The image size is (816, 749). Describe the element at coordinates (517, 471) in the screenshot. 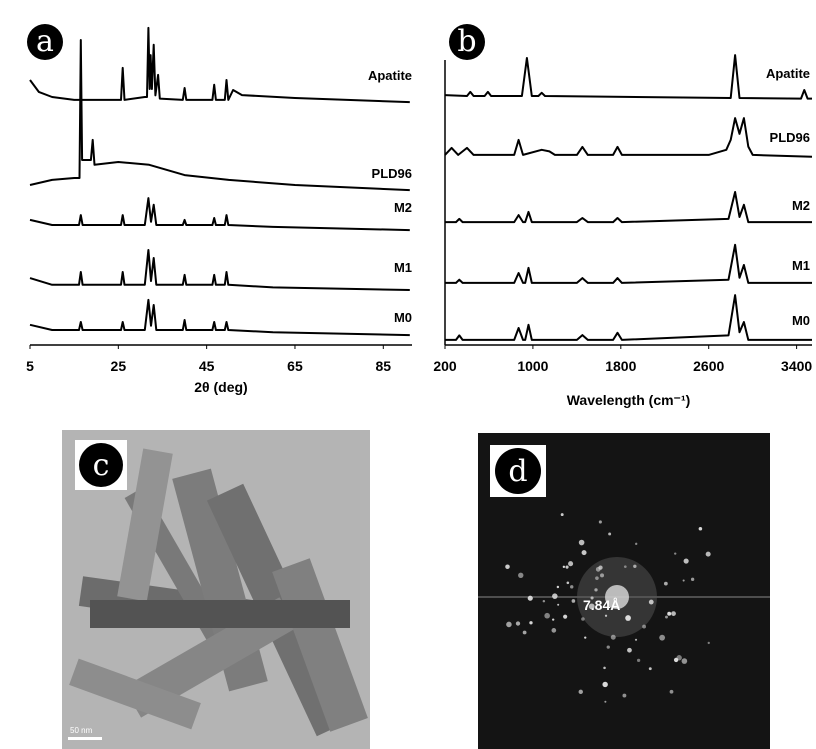

I see `panel-label: d` at that location.